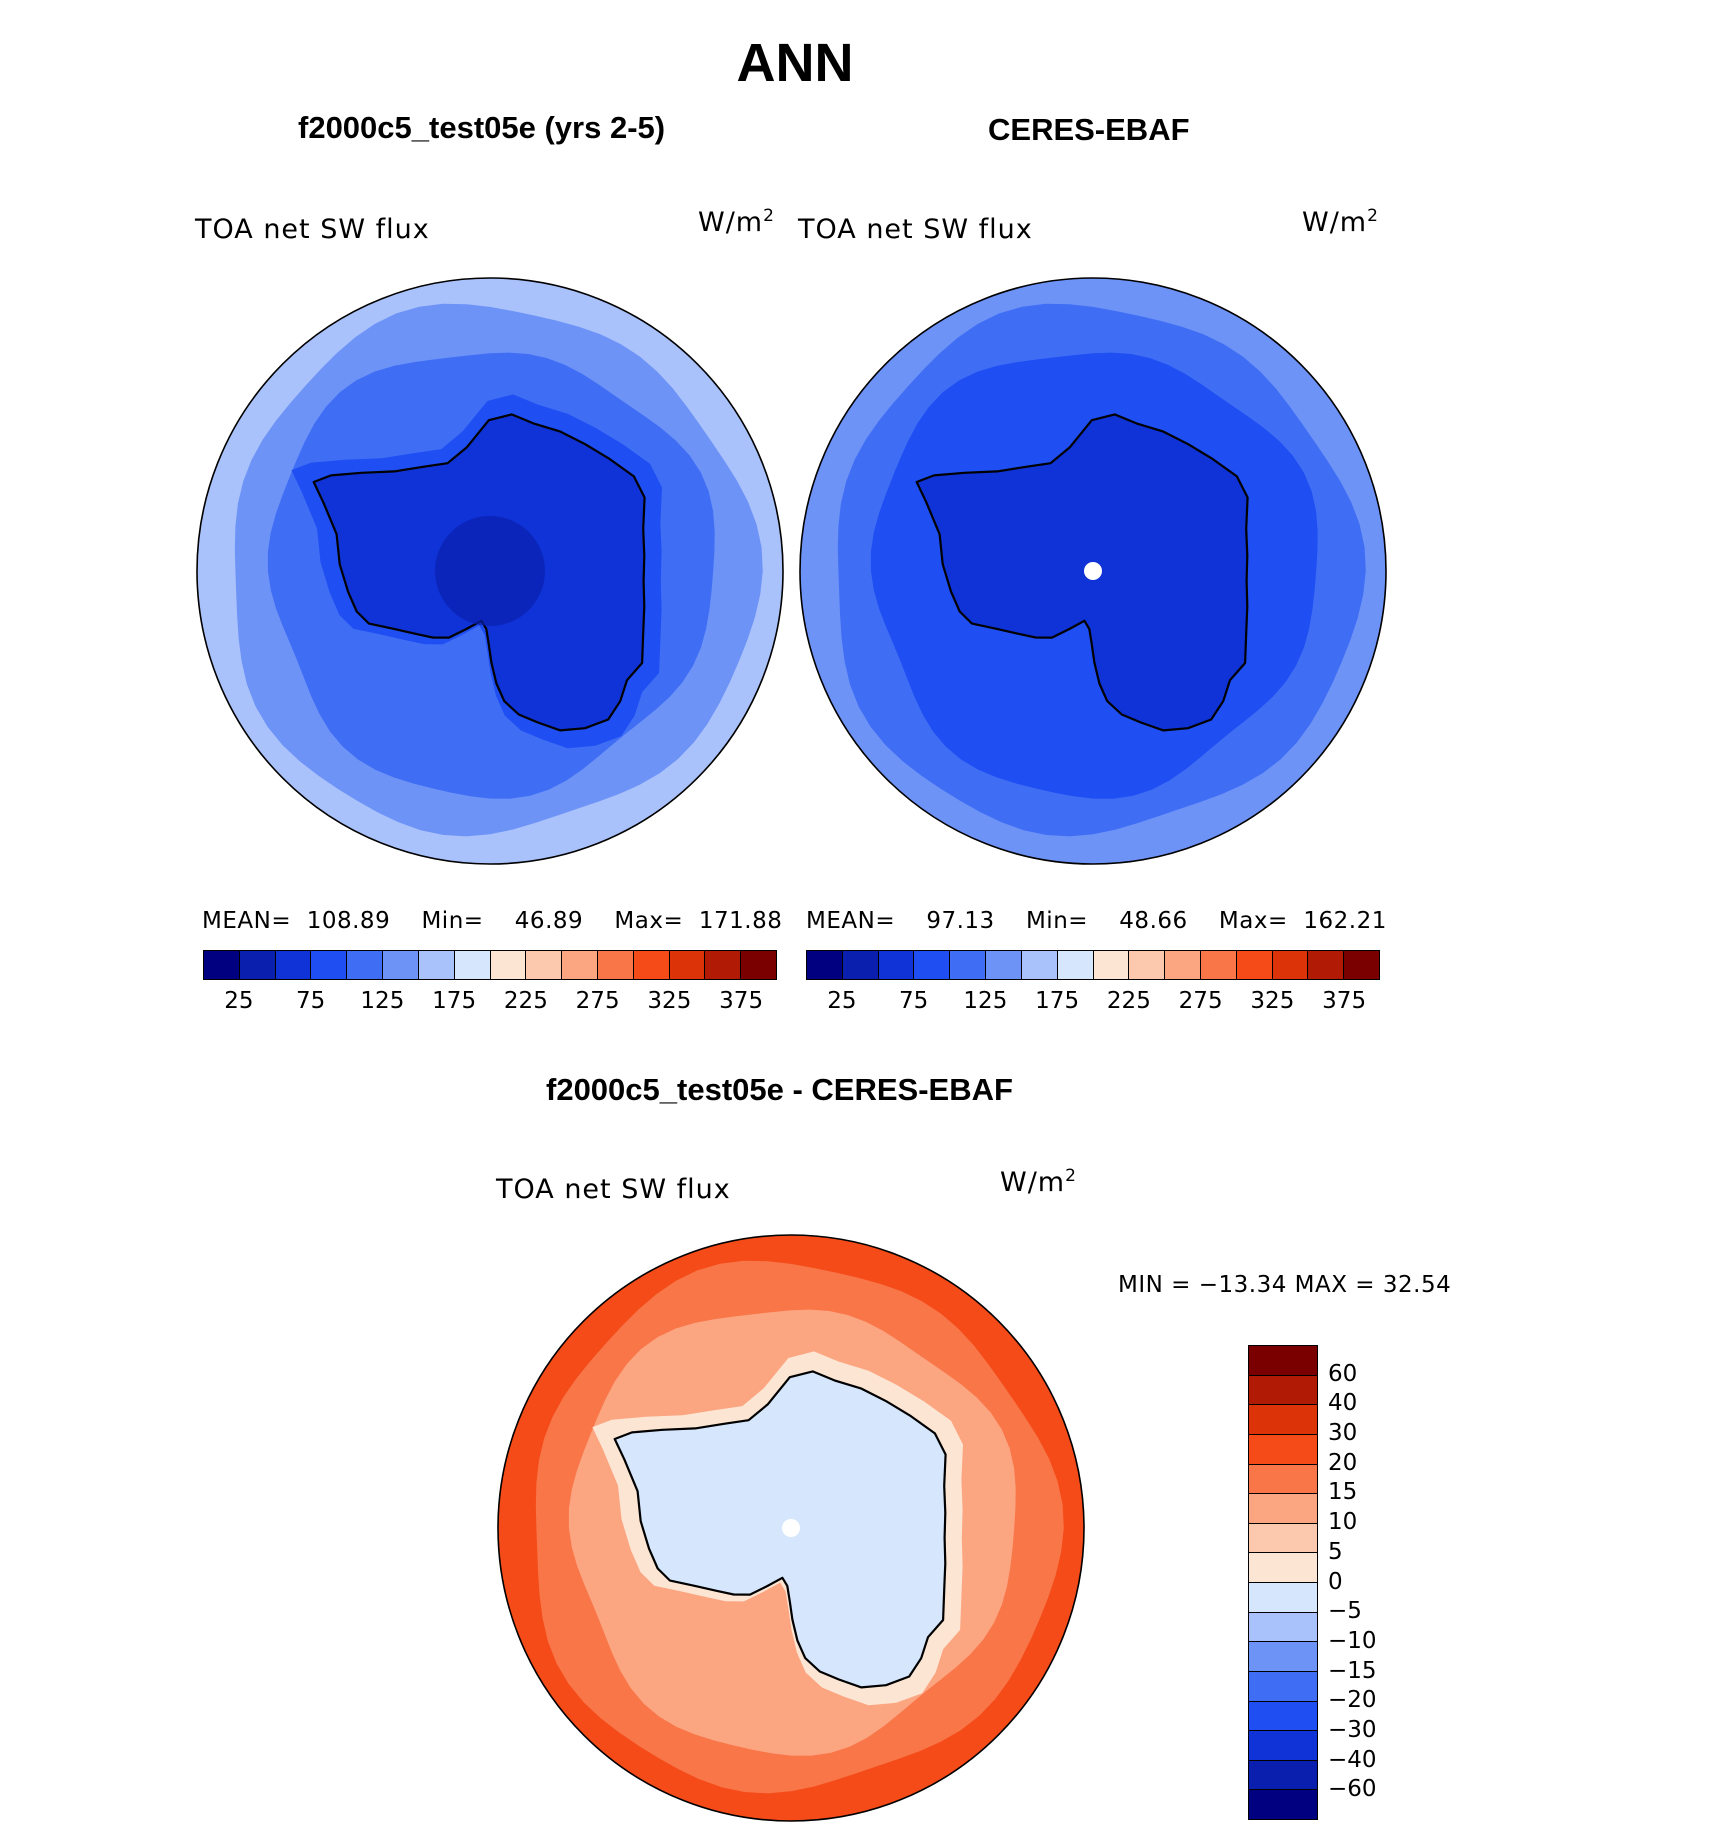  I want to click on diff-colorbar-tick-label: 15, so click(1343, 1492).